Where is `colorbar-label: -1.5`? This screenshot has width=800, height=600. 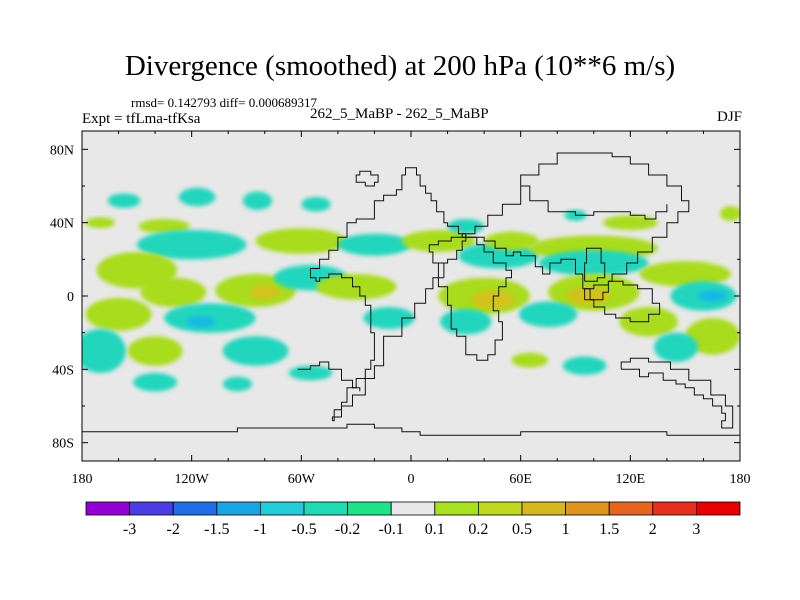 colorbar-label: -1.5 is located at coordinates (216, 529).